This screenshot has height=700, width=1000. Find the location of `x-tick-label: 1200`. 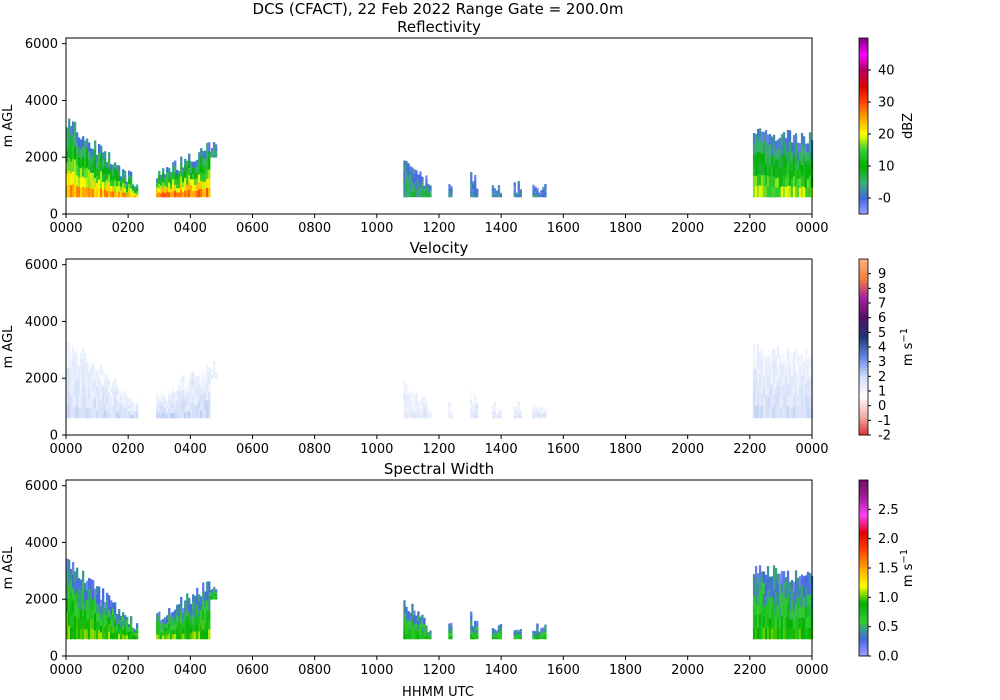

x-tick-label: 1200 is located at coordinates (438, 670).